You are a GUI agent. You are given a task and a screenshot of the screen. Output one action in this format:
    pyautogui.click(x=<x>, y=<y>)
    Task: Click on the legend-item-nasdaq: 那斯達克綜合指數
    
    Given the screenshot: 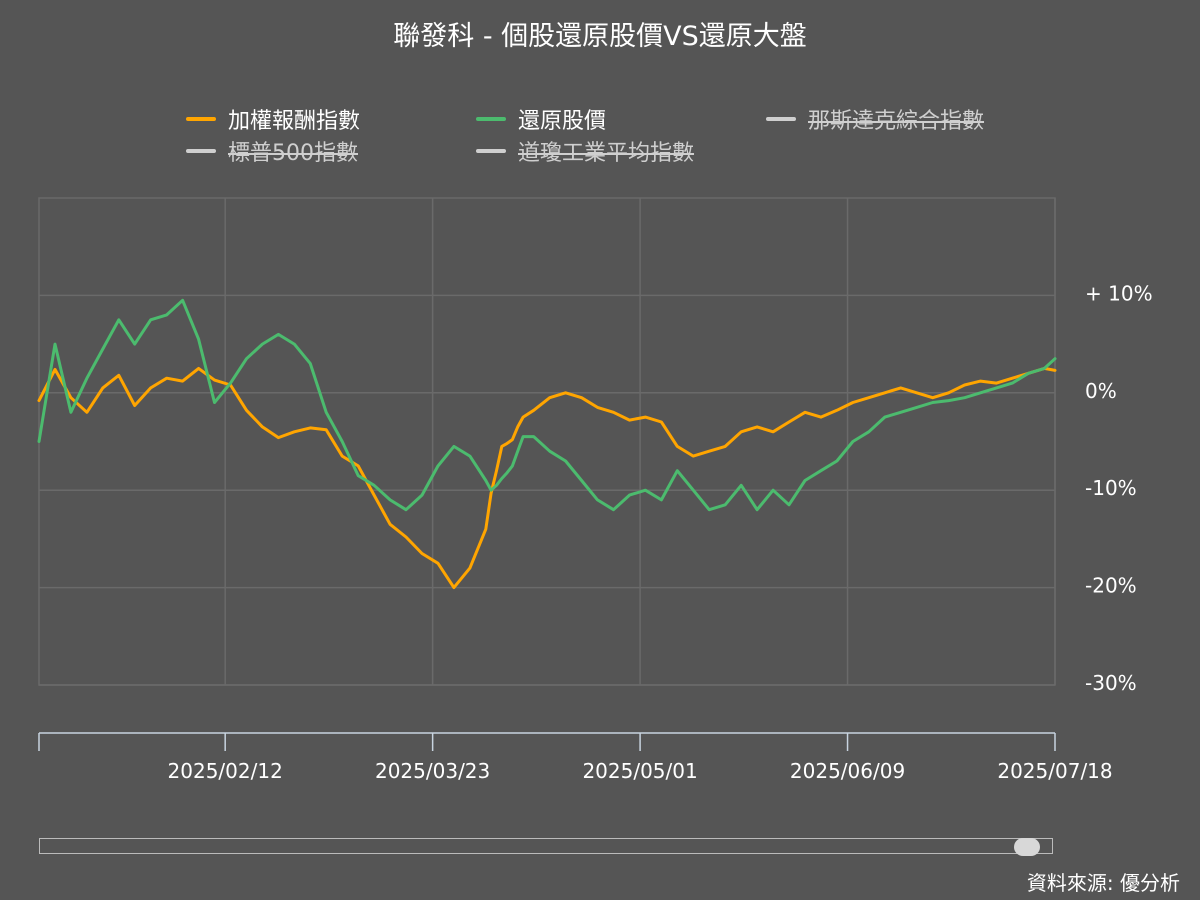 What is the action you would take?
    pyautogui.click(x=875, y=119)
    